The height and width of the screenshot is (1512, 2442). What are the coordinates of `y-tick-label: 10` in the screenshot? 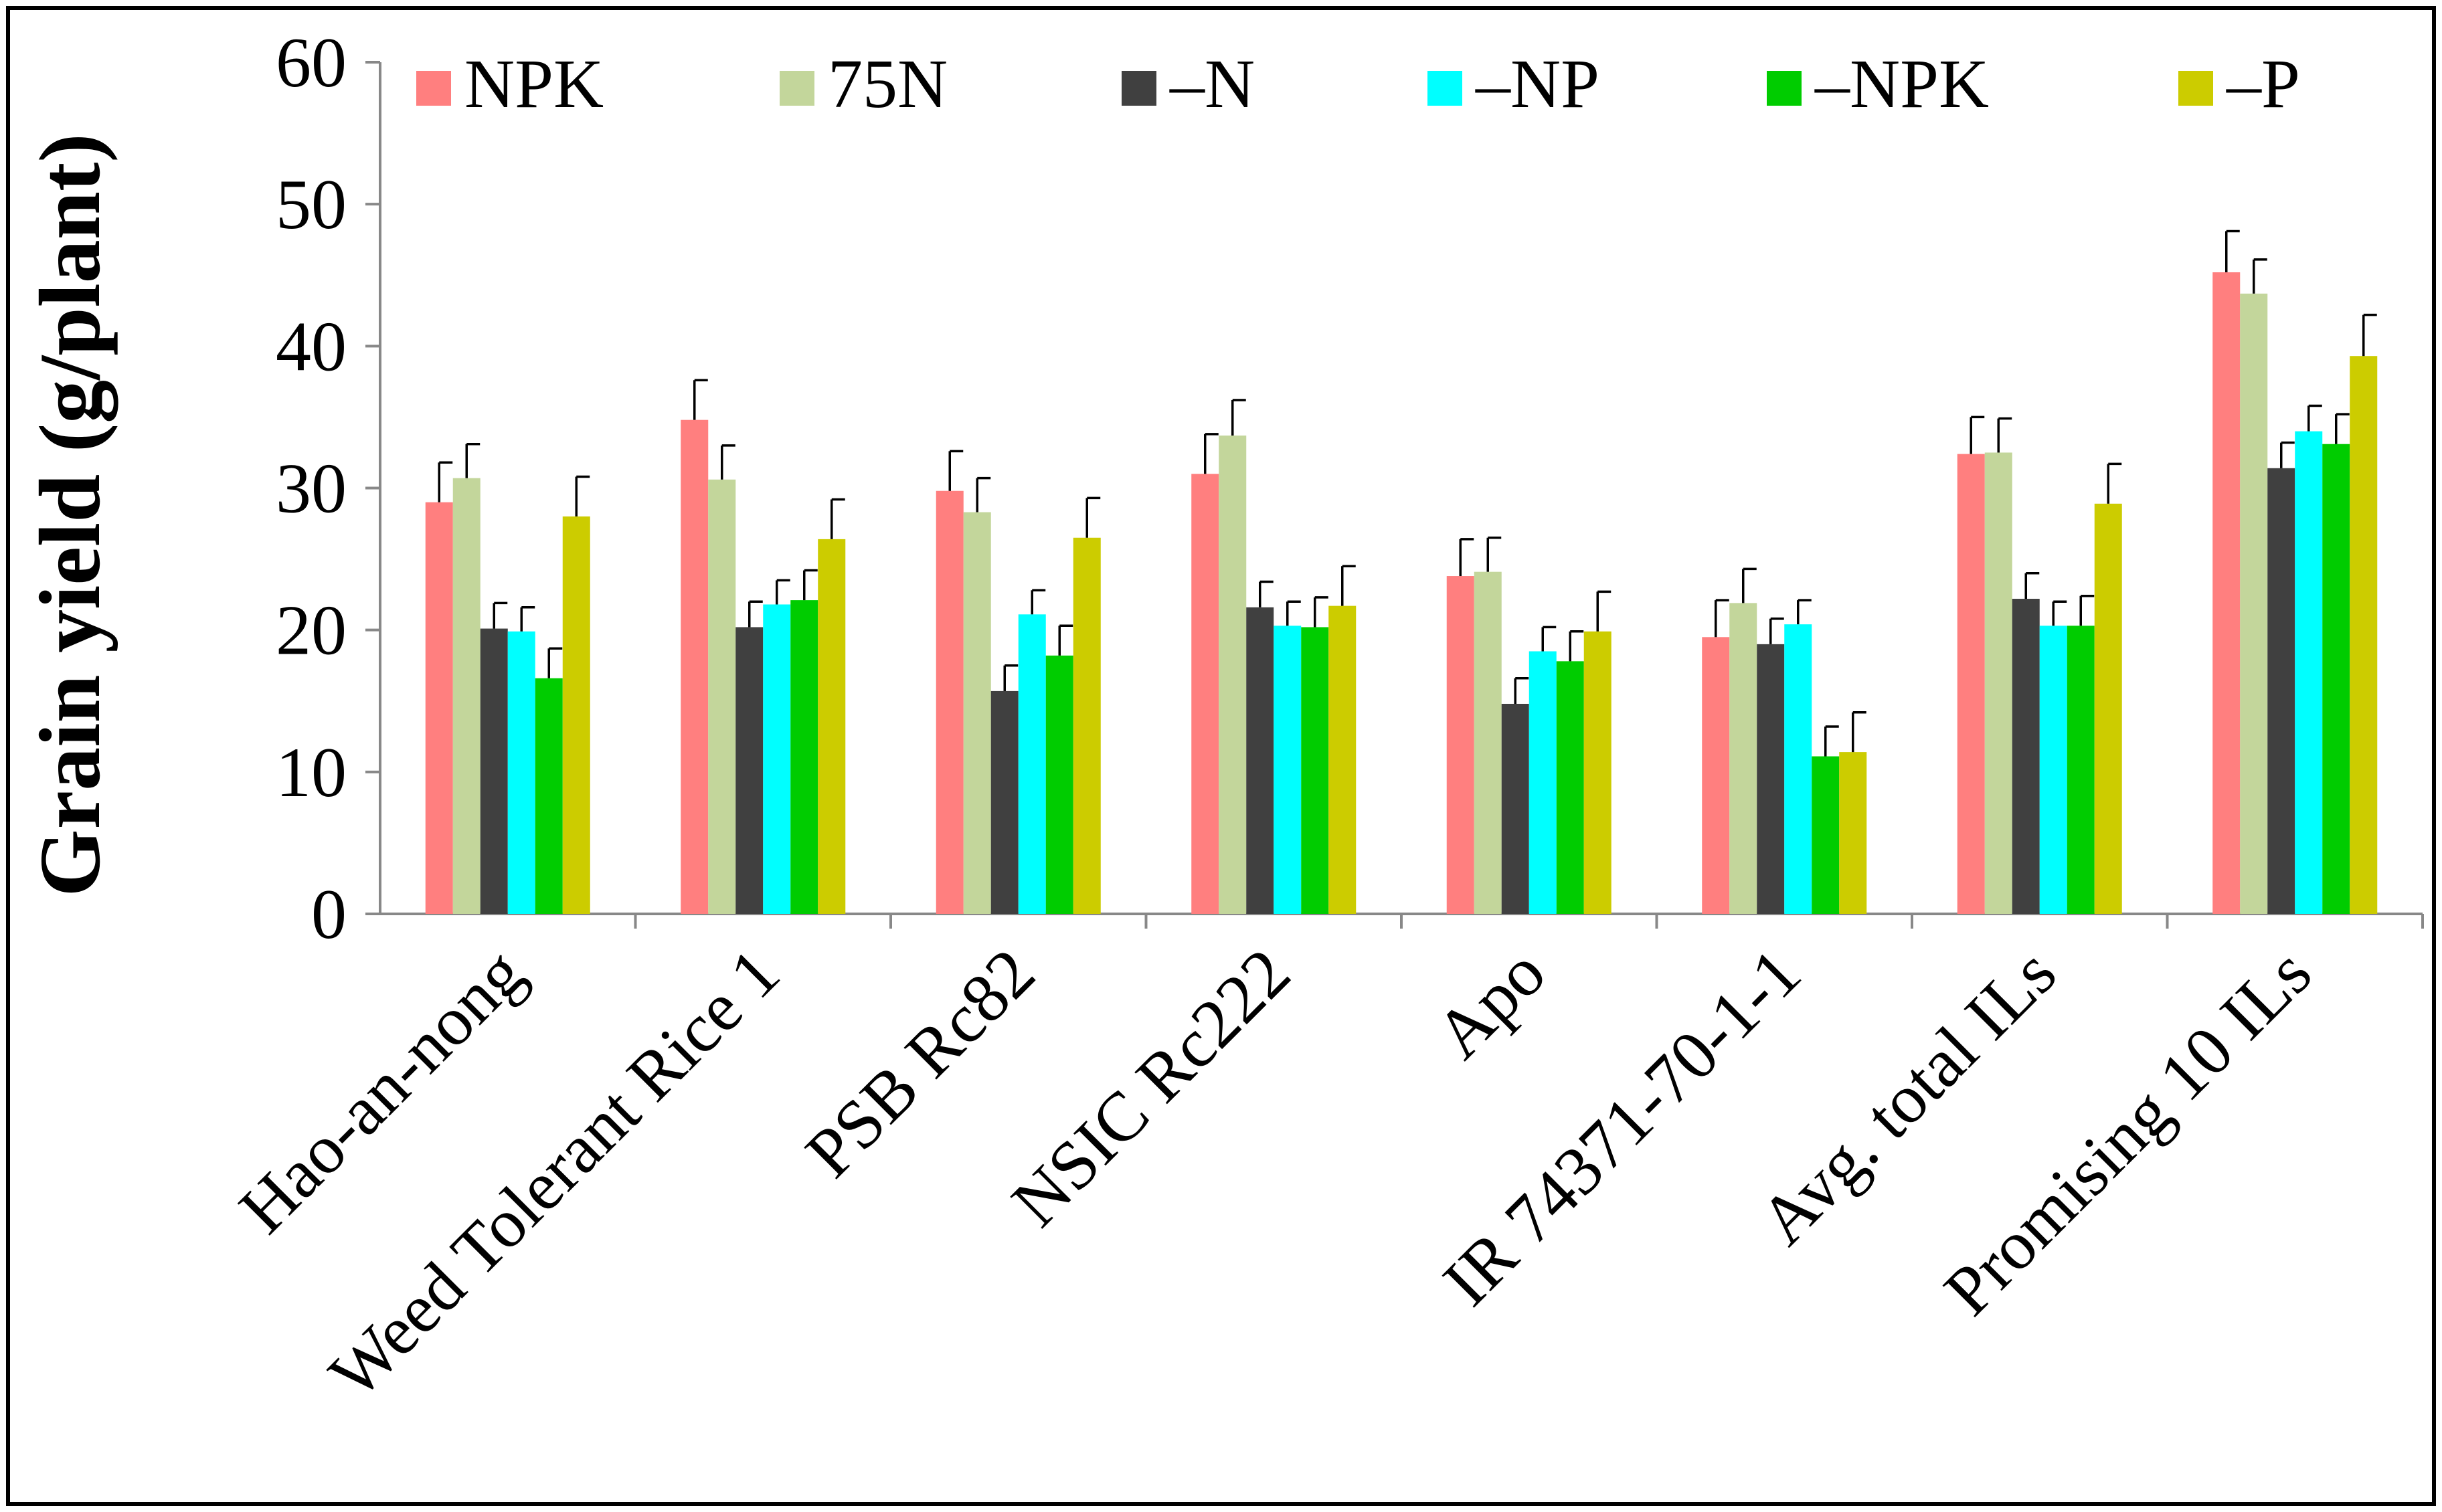 It's located at (311, 772).